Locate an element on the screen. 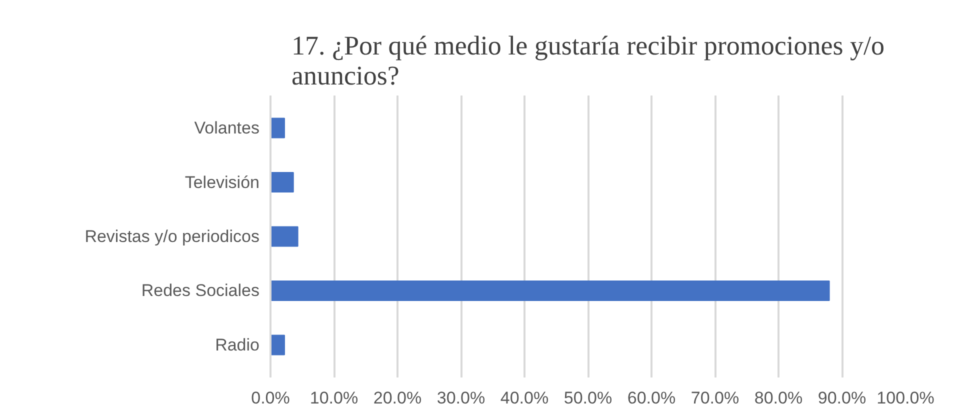  x-tick-label: 50.0% is located at coordinates (588, 398).